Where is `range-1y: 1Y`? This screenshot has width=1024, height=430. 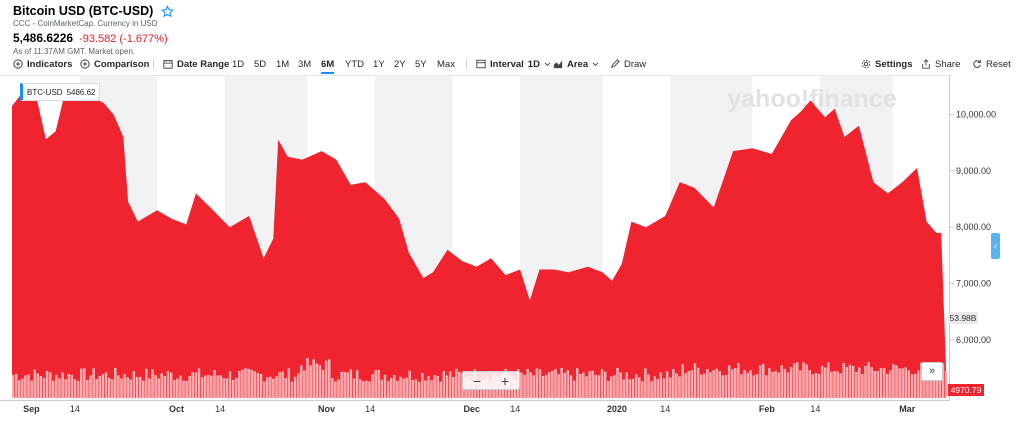 range-1y: 1Y is located at coordinates (379, 64).